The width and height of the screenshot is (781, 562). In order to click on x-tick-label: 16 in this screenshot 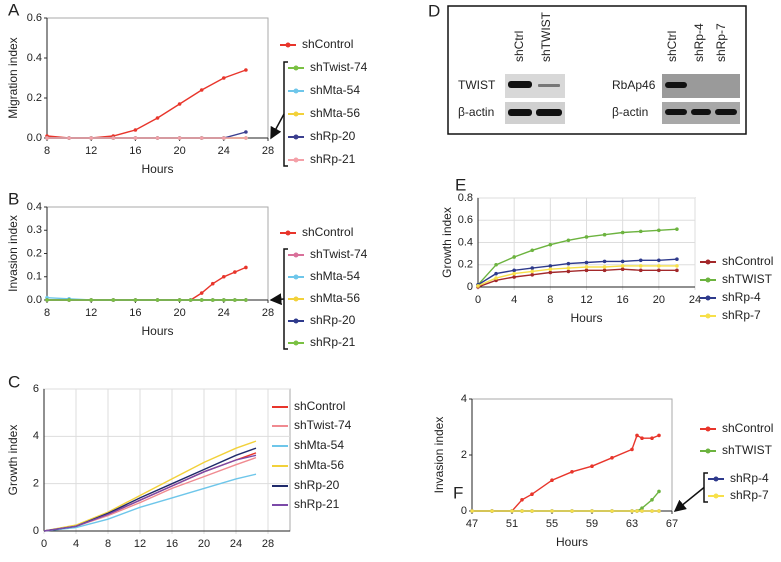, I will do `click(172, 544)`.